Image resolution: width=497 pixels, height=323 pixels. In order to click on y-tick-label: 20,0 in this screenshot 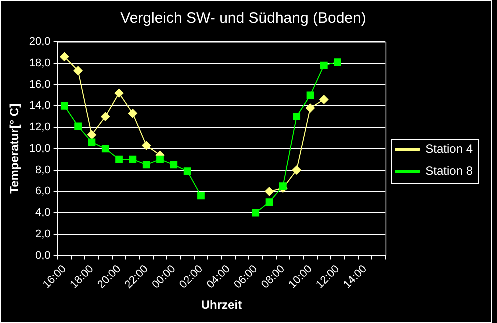, I will do `click(40, 42)`.